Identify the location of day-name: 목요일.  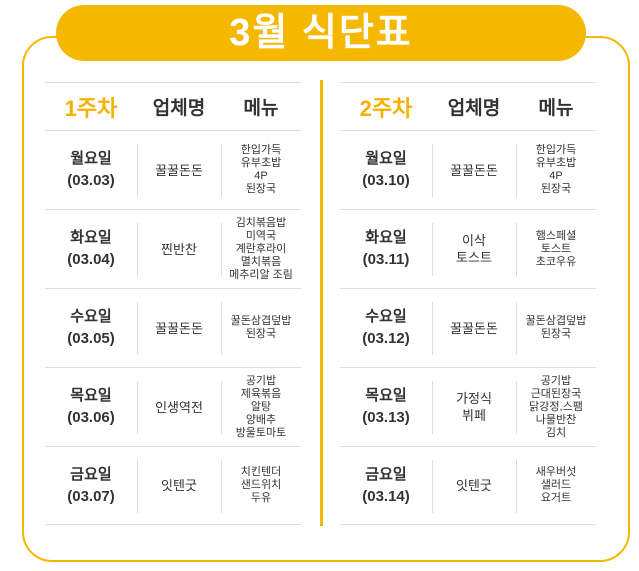
(386, 395).